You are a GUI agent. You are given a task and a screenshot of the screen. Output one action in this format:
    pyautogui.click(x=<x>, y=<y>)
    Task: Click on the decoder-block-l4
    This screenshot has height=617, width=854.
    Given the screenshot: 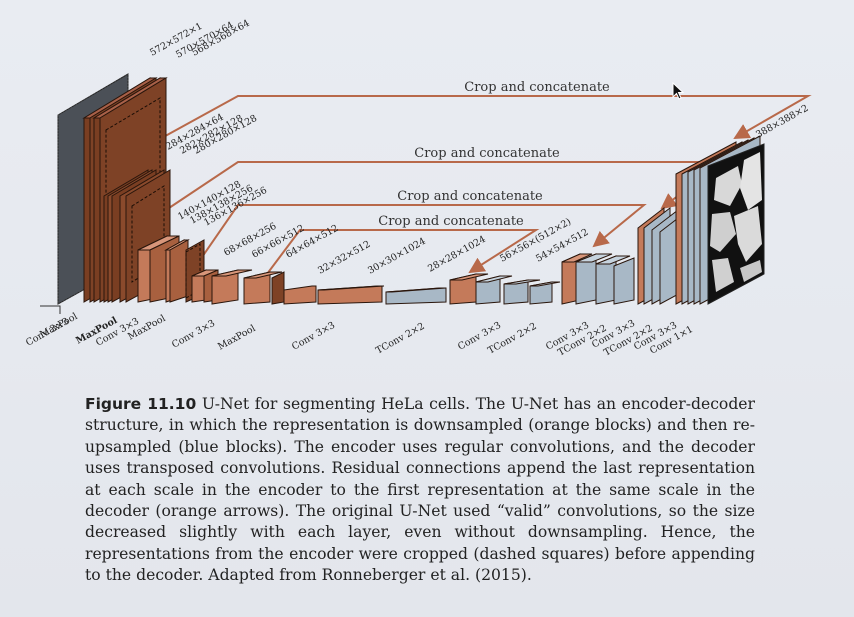 What is the action you would take?
    pyautogui.click(x=505, y=289)
    